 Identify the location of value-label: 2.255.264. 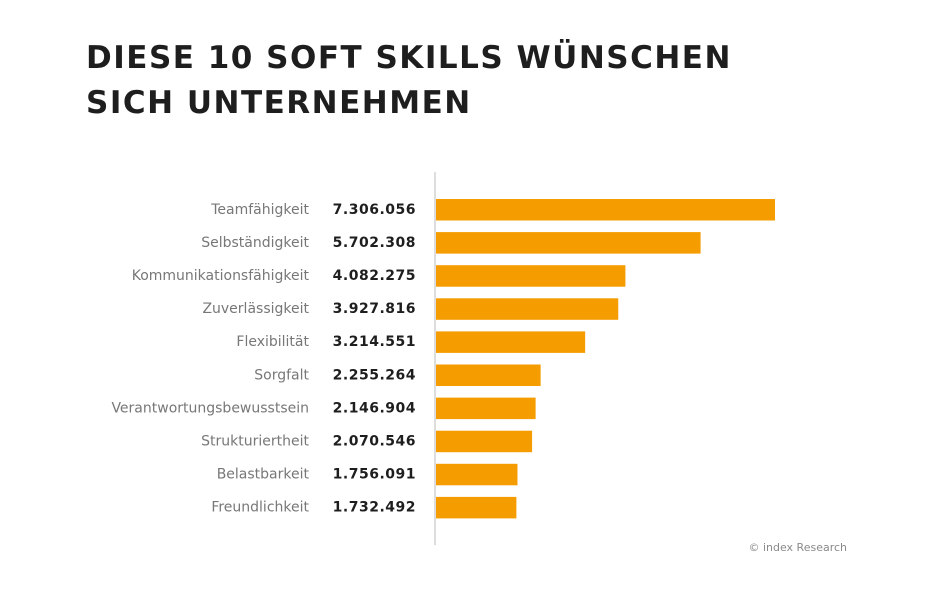
(374, 375).